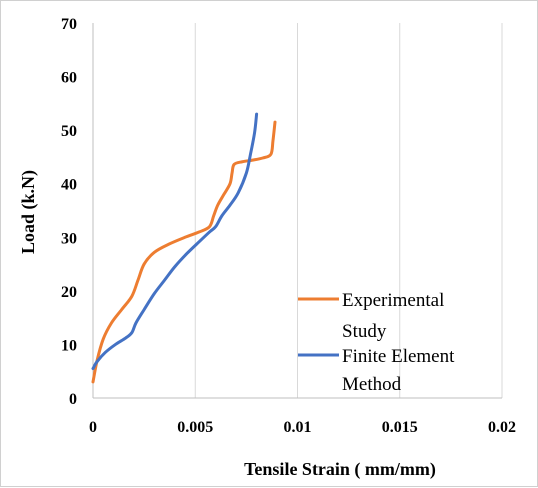  Describe the element at coordinates (398, 356) in the screenshot. I see `legend-label-fem-line1: Finite Element` at that location.